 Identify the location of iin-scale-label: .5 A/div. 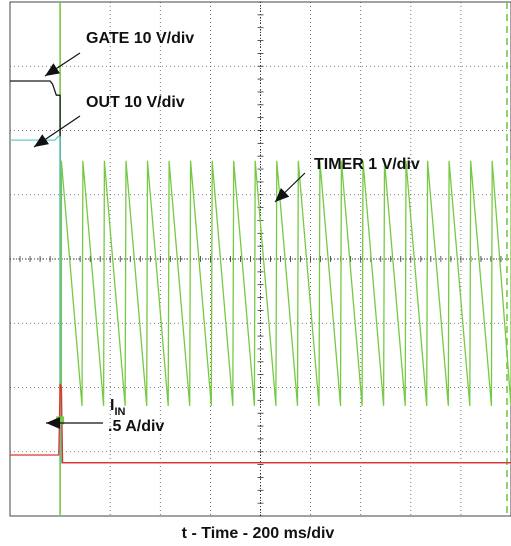
(136, 426).